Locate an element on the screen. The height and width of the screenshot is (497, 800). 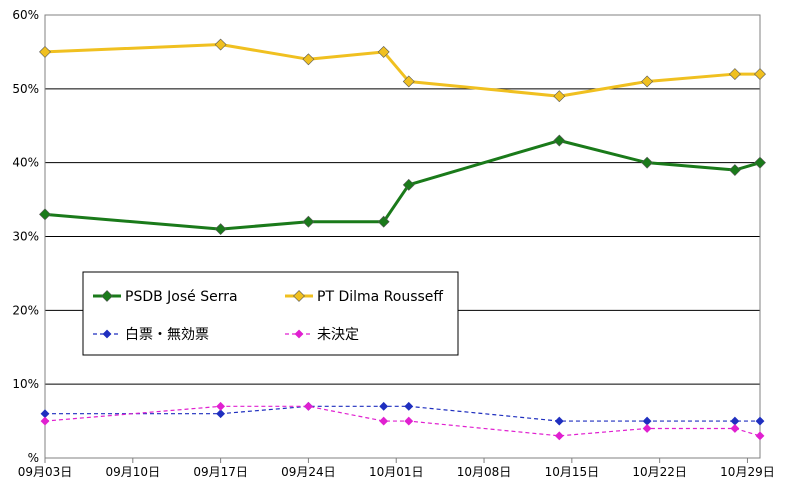
x-tick-label: 09月03日 is located at coordinates (45, 472).